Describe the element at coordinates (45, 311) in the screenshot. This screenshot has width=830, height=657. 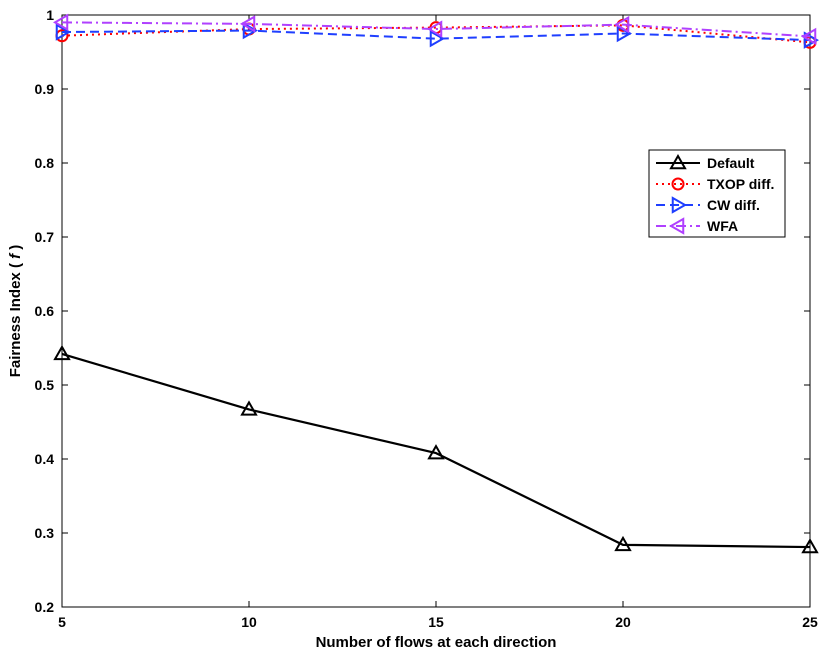
I see `y-tick-label: 0.6` at that location.